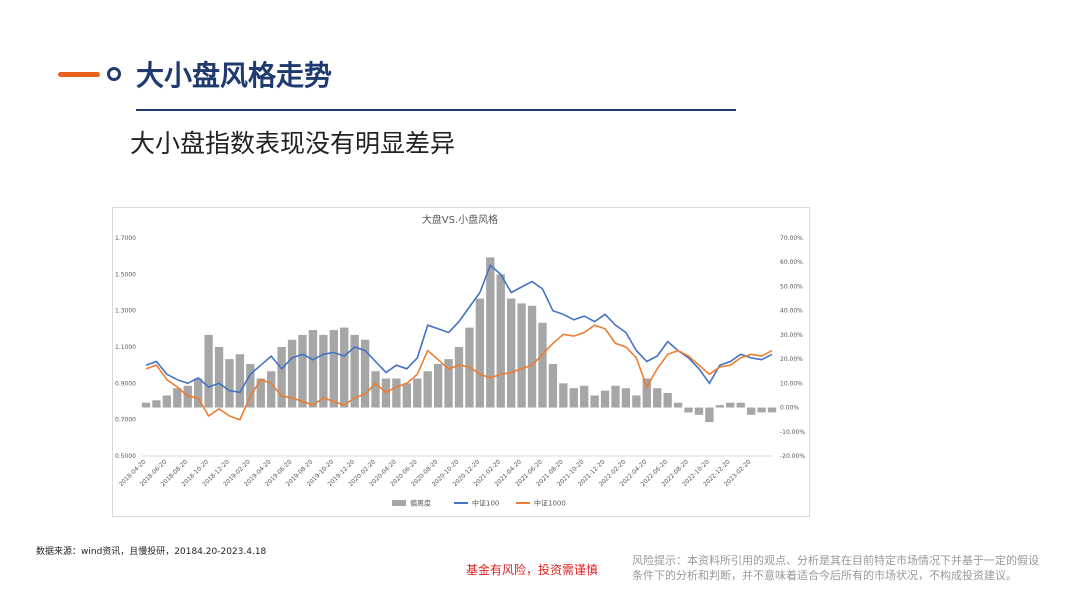 Image resolution: width=1080 pixels, height=608 pixels. What do you see at coordinates (399, 503) in the screenshot?
I see `legend-swatch` at bounding box center [399, 503].